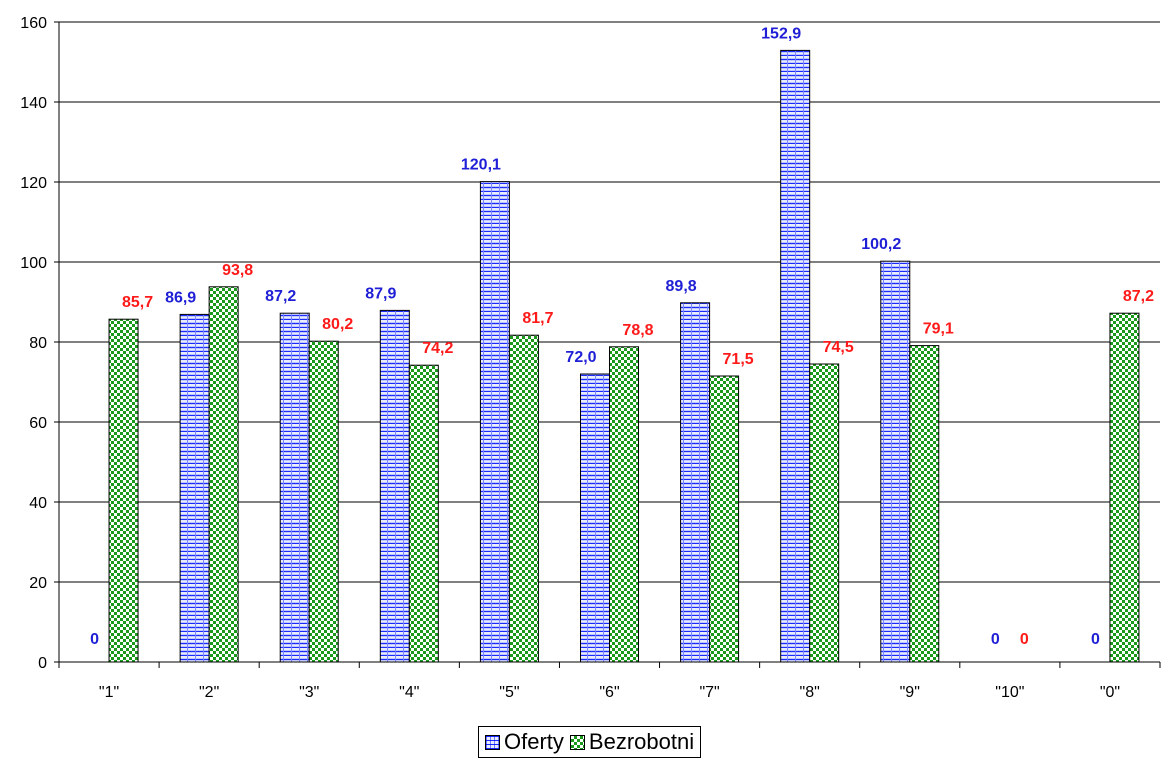 The image size is (1167, 758). What do you see at coordinates (33, 23) in the screenshot?
I see `y-tick-label: 160` at bounding box center [33, 23].